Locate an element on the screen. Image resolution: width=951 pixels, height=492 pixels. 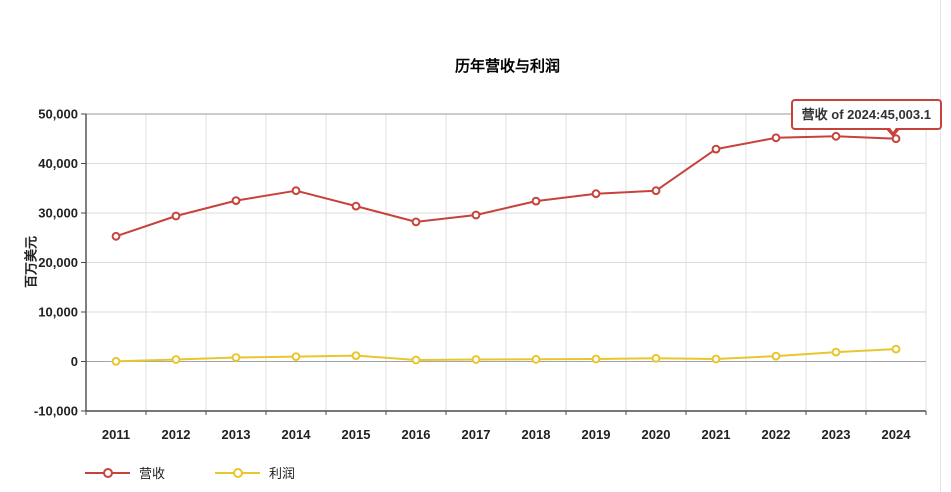
profit-point-2012 is located at coordinates (176, 359).